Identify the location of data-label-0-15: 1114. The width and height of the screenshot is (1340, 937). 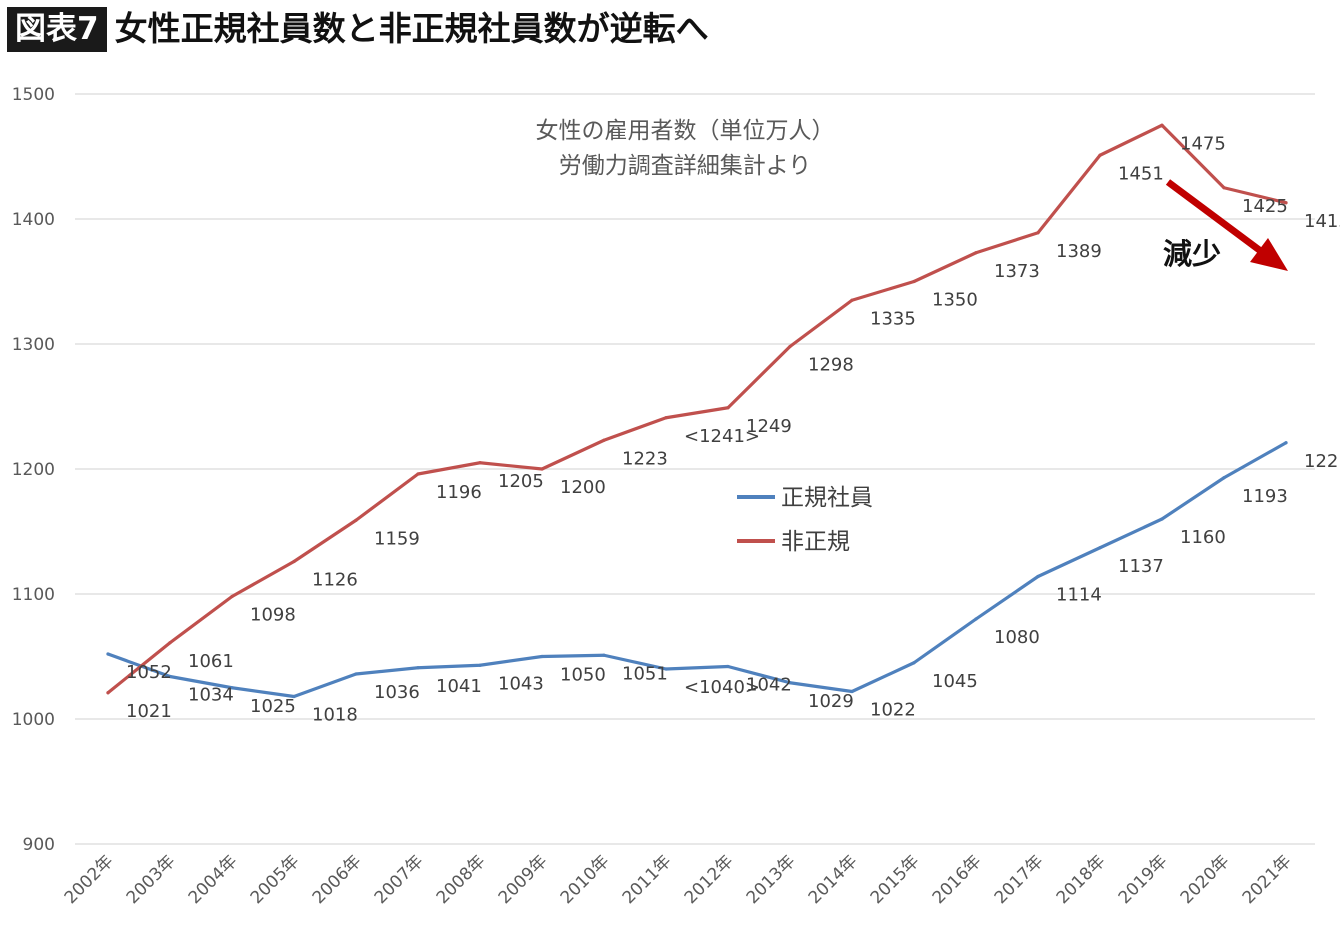
(1079, 595).